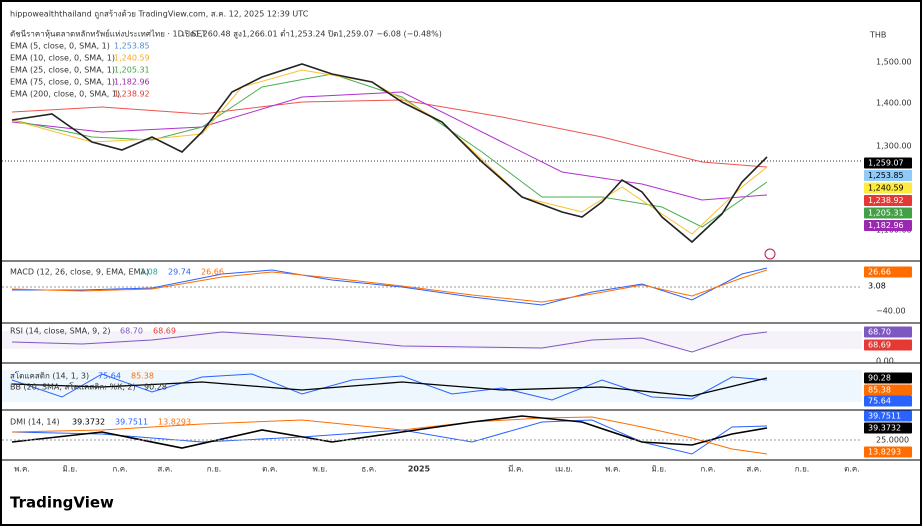 Image resolution: width=922 pixels, height=526 pixels. Describe the element at coordinates (132, 46) in the screenshot. I see `indicator-value: 1,253.85` at that location.